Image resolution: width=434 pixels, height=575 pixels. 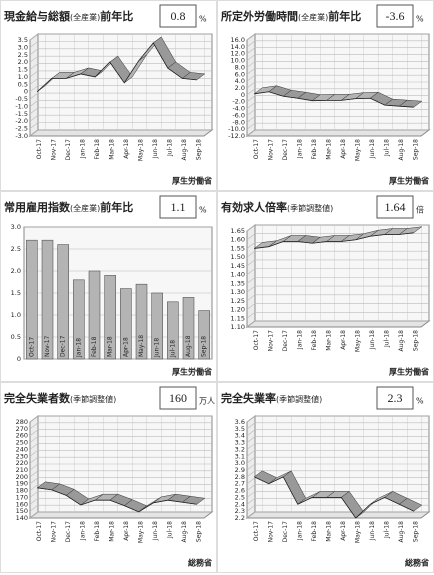 I want to click on title-main: 完全失業率, so click(x=248, y=398).